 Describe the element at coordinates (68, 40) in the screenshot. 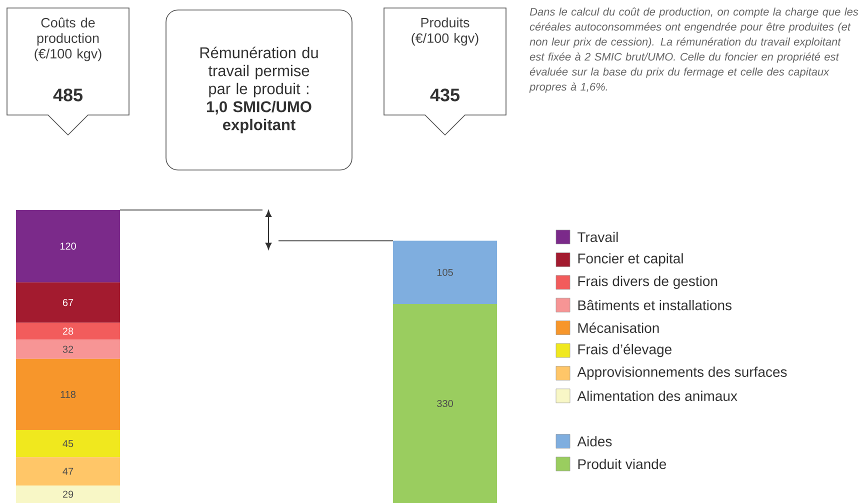

I see `x-tick-label: Coûts de production (€/100 kgv)` at that location.